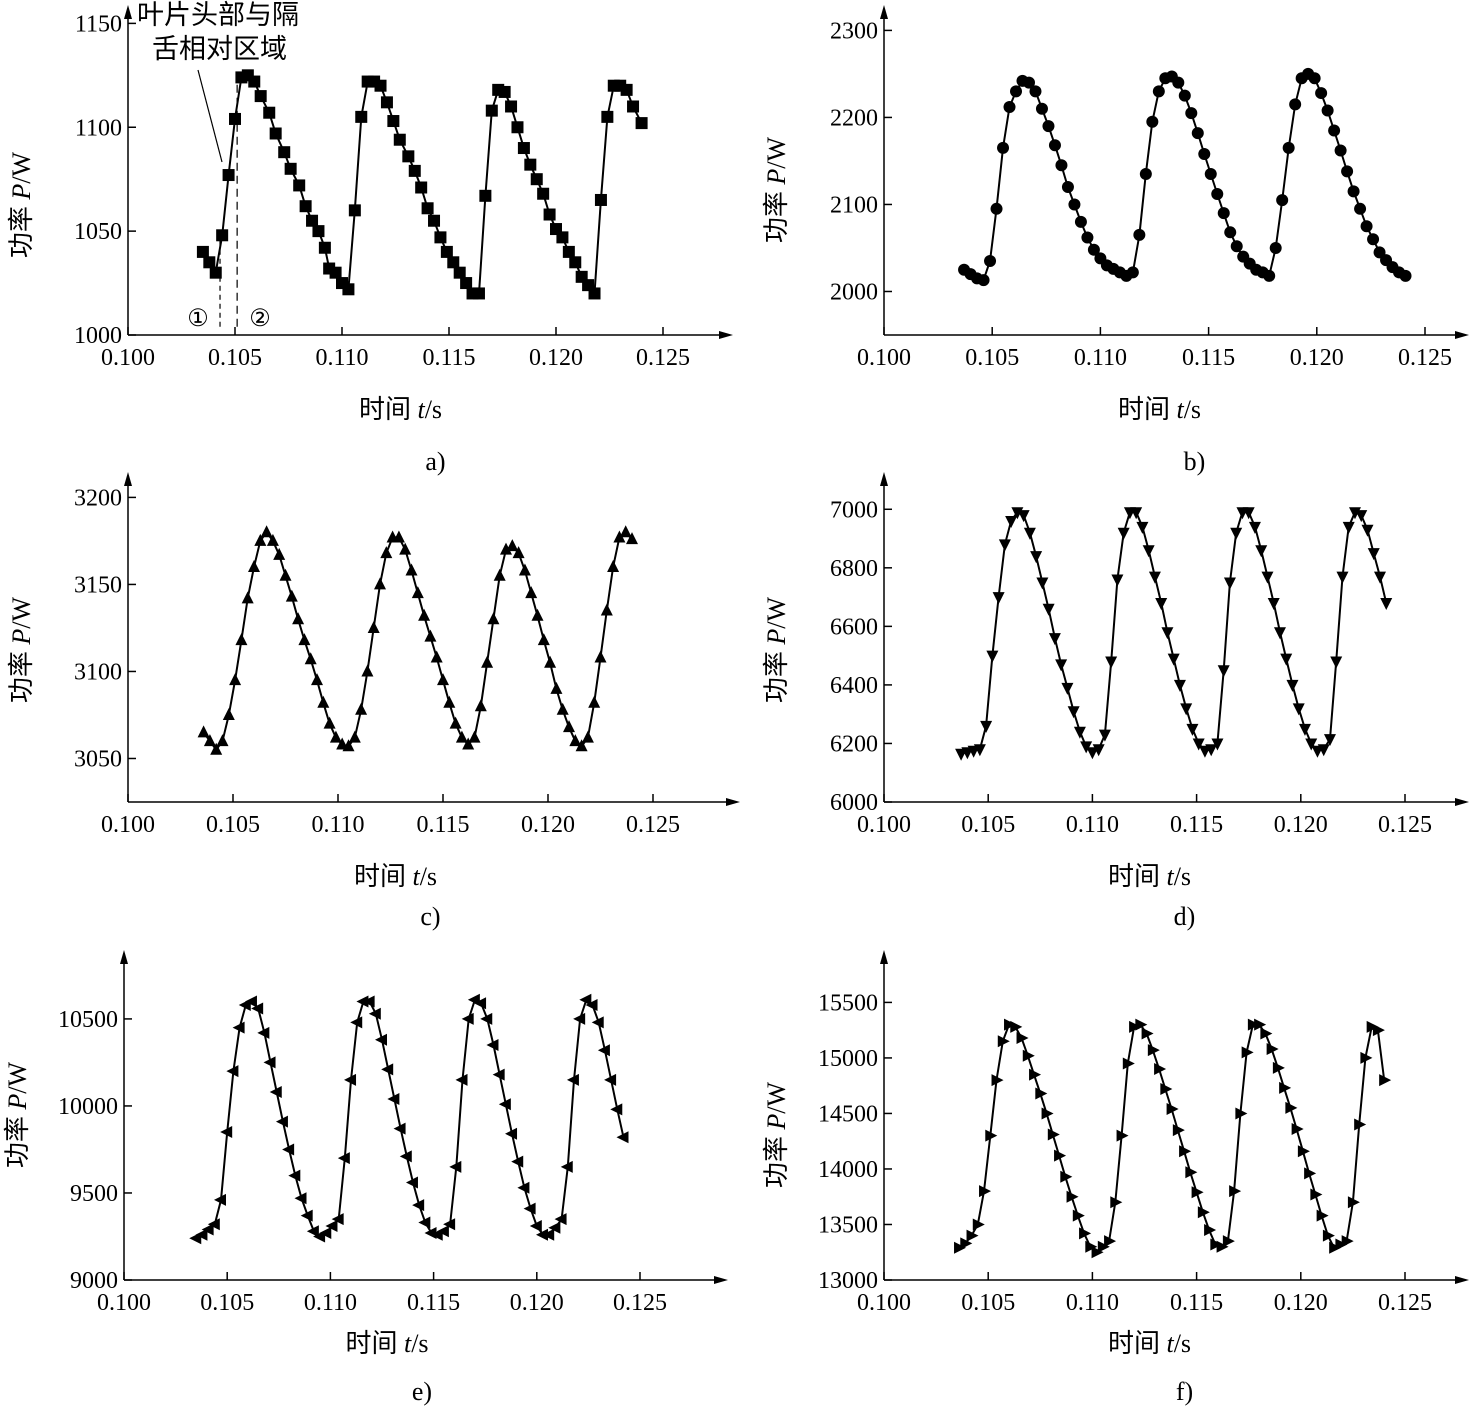 This screenshot has height=1407, width=1473. I want to click on x-tick-label: 0.110, so click(1092, 825).